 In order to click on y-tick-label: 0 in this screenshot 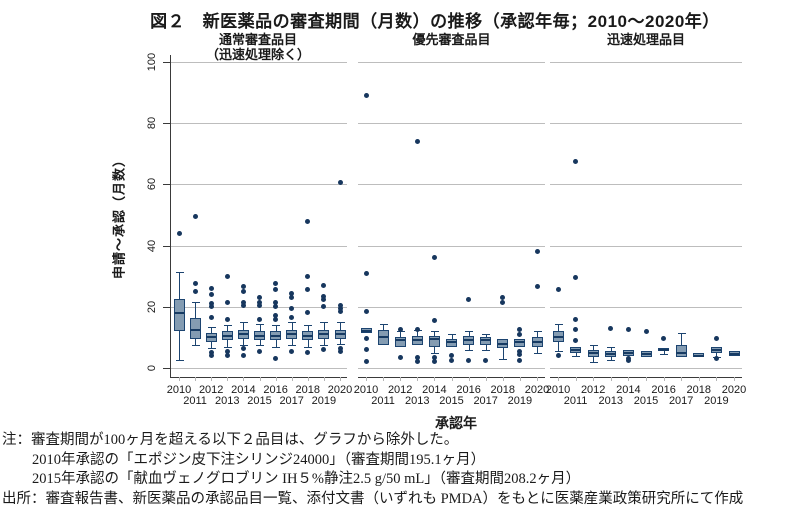, I will do `click(152, 368)`.